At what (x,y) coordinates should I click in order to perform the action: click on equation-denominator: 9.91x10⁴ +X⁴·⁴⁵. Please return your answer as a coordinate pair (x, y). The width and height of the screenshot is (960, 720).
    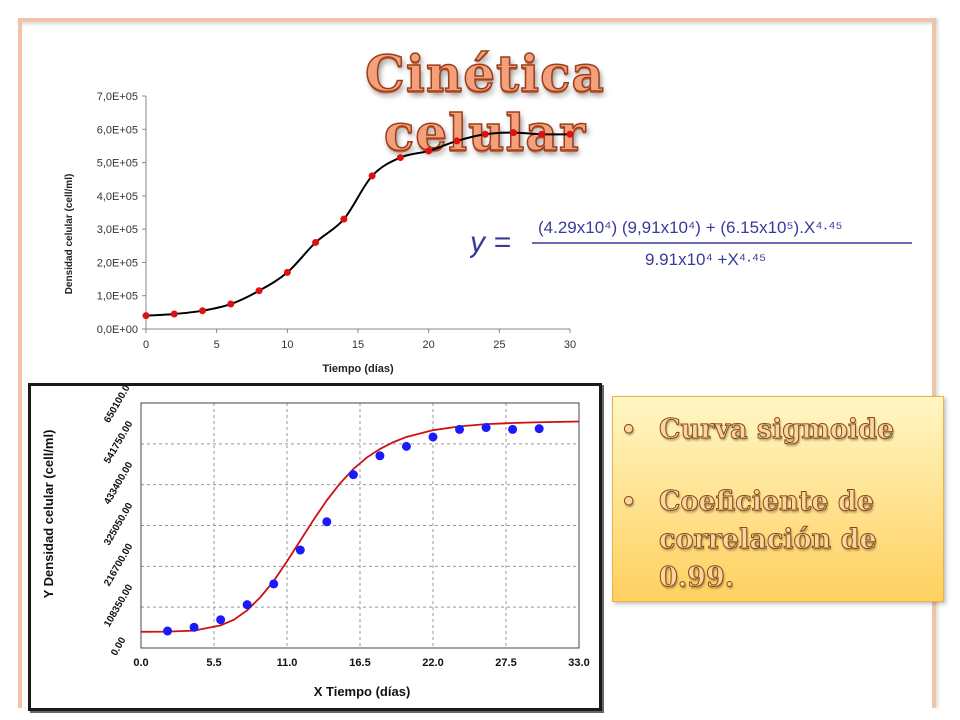
    Looking at the image, I should click on (705, 259).